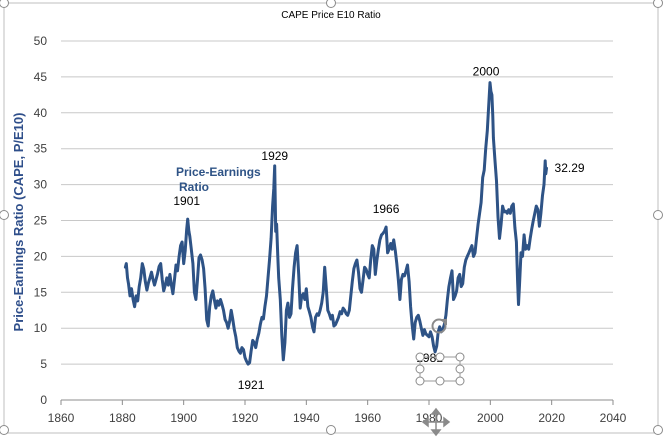  What do you see at coordinates (4, 4) in the screenshot?
I see `handle-top-left` at bounding box center [4, 4].